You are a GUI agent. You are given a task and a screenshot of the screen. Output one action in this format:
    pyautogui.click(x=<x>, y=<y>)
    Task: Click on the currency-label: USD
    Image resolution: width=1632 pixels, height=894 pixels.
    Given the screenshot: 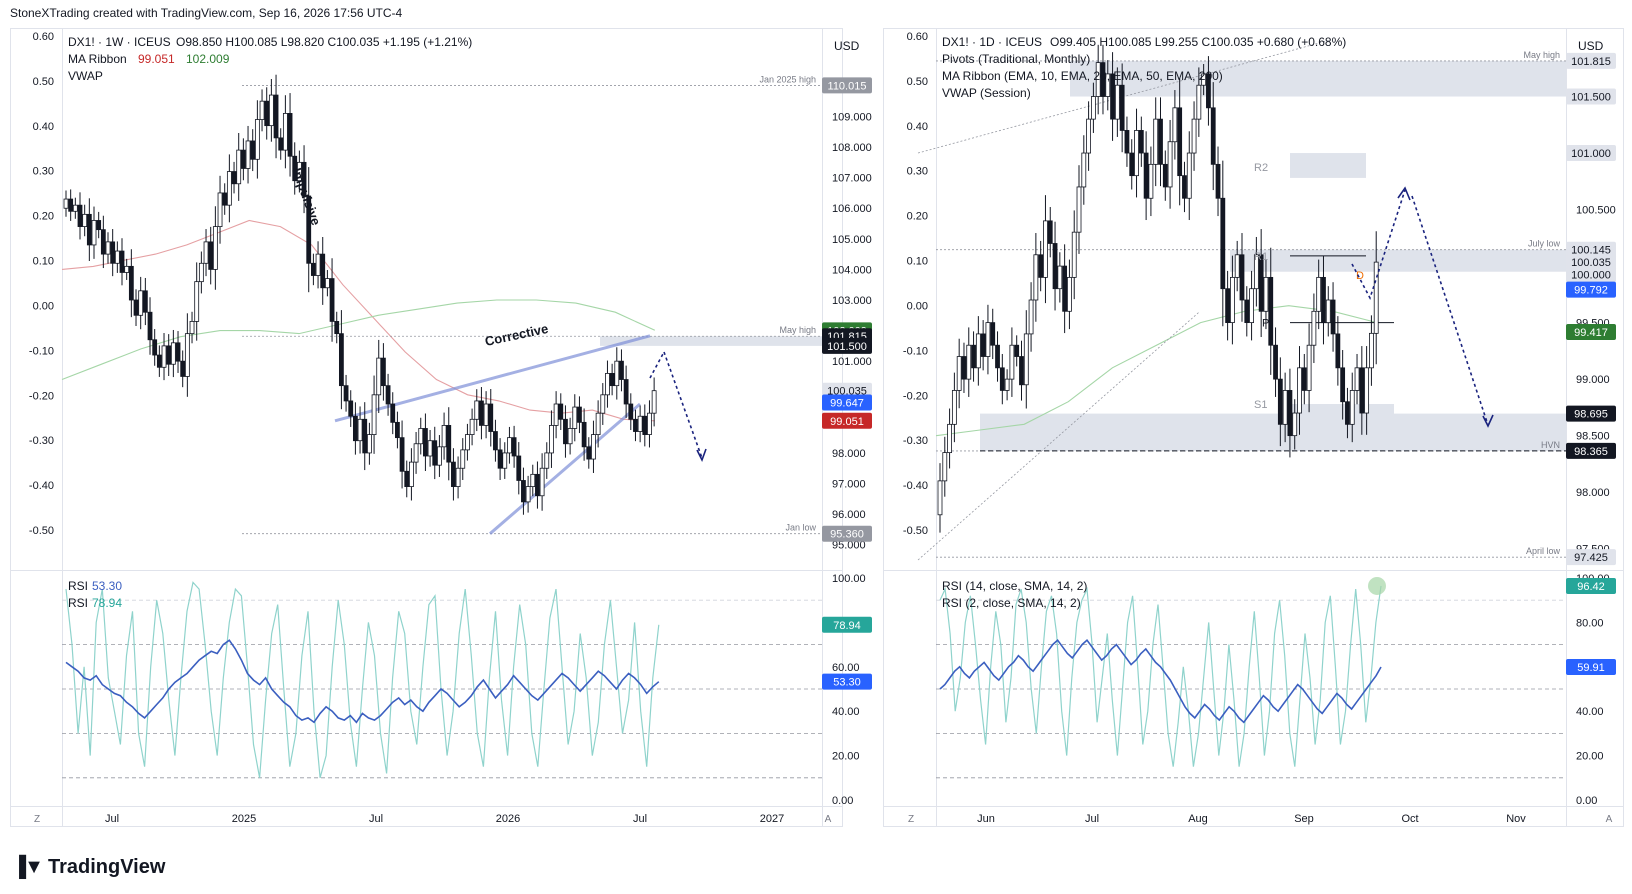 What is the action you would take?
    pyautogui.click(x=1591, y=46)
    